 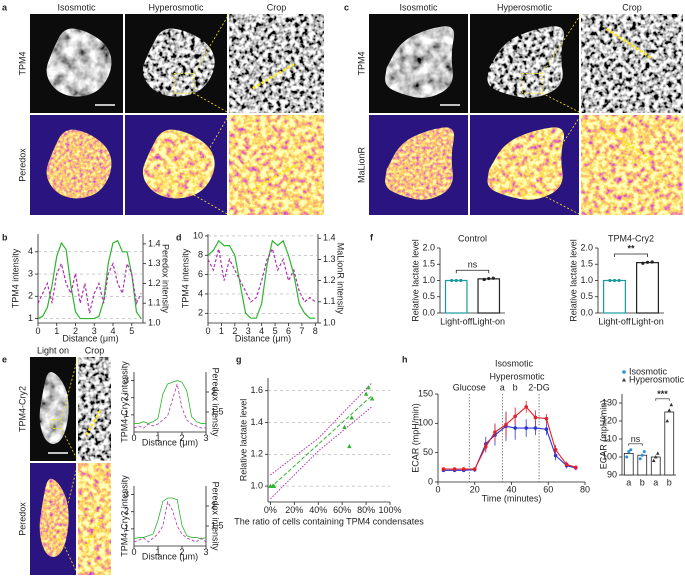 I want to click on x-axis-label: Time (minutes), so click(x=512, y=498).